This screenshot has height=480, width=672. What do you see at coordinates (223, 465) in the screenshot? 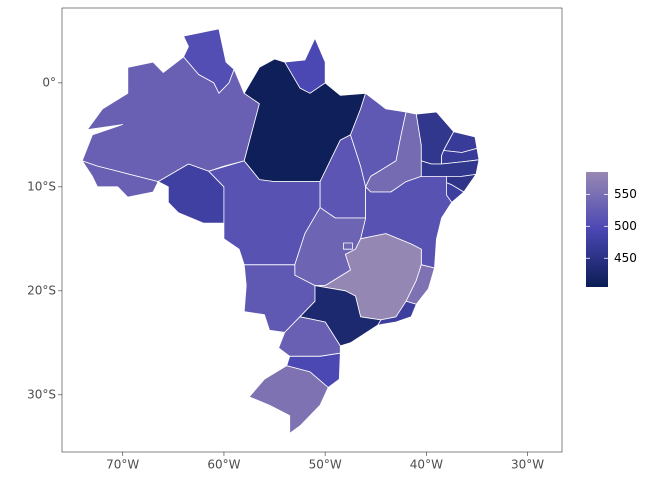
I see `x-tick-label: 60°W` at bounding box center [223, 465].